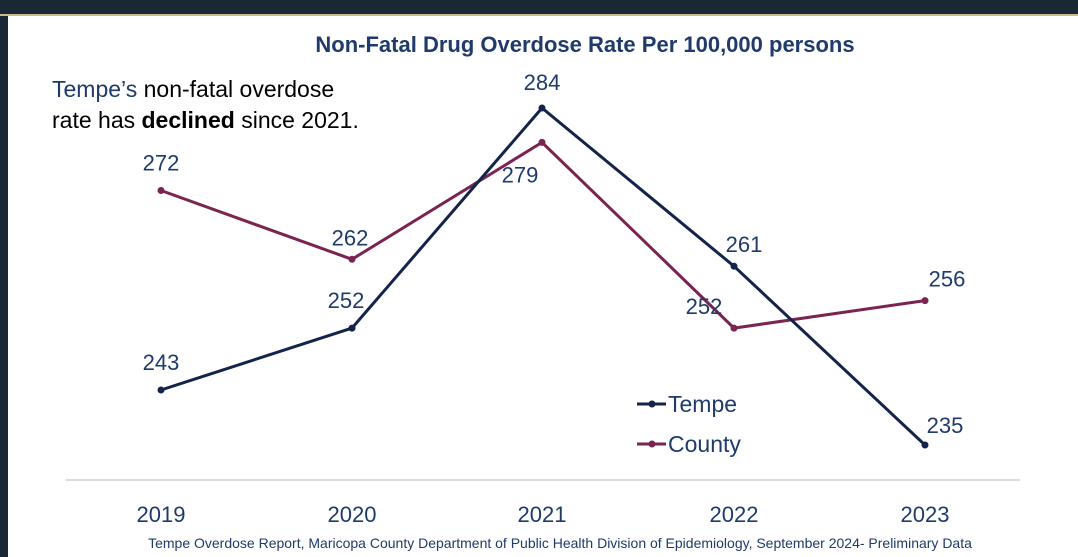 The image size is (1078, 557). What do you see at coordinates (297, 120) in the screenshot?
I see `callout-line-2-suffix: since 2021.` at bounding box center [297, 120].